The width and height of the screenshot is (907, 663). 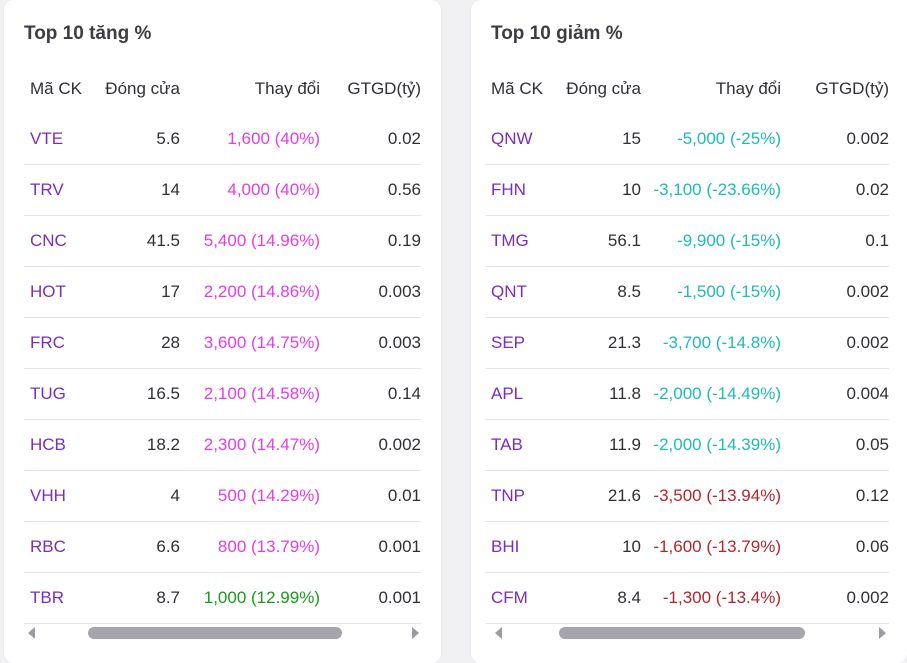 I want to click on trade-value: 0.12, so click(x=872, y=495).